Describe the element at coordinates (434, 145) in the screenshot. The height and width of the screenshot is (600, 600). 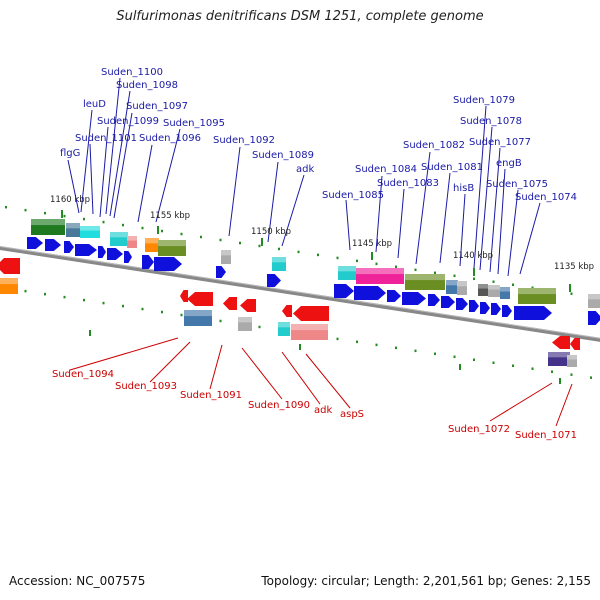
I see `forward-gene-label-15: Suden_1082` at that location.